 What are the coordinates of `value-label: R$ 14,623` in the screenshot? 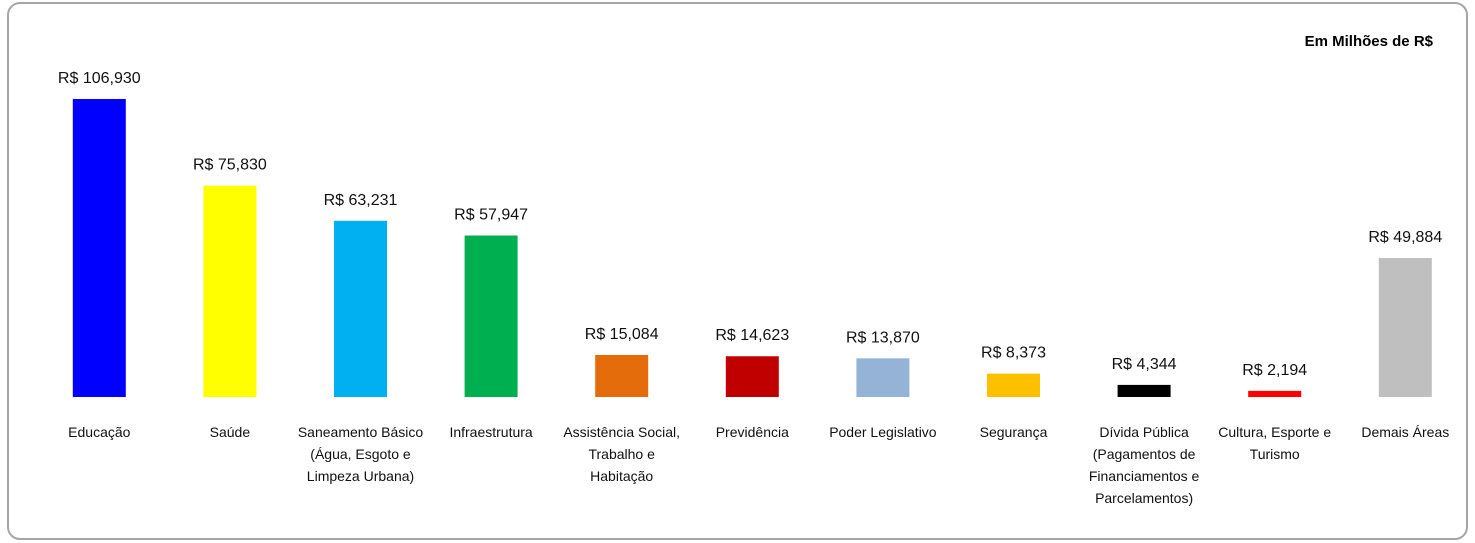 It's located at (752, 335).